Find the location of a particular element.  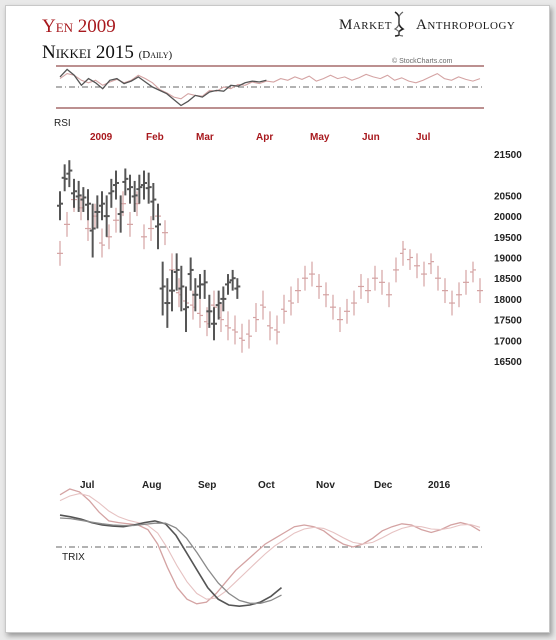

month-label-bottom-3: Oct is located at coordinates (266, 485).